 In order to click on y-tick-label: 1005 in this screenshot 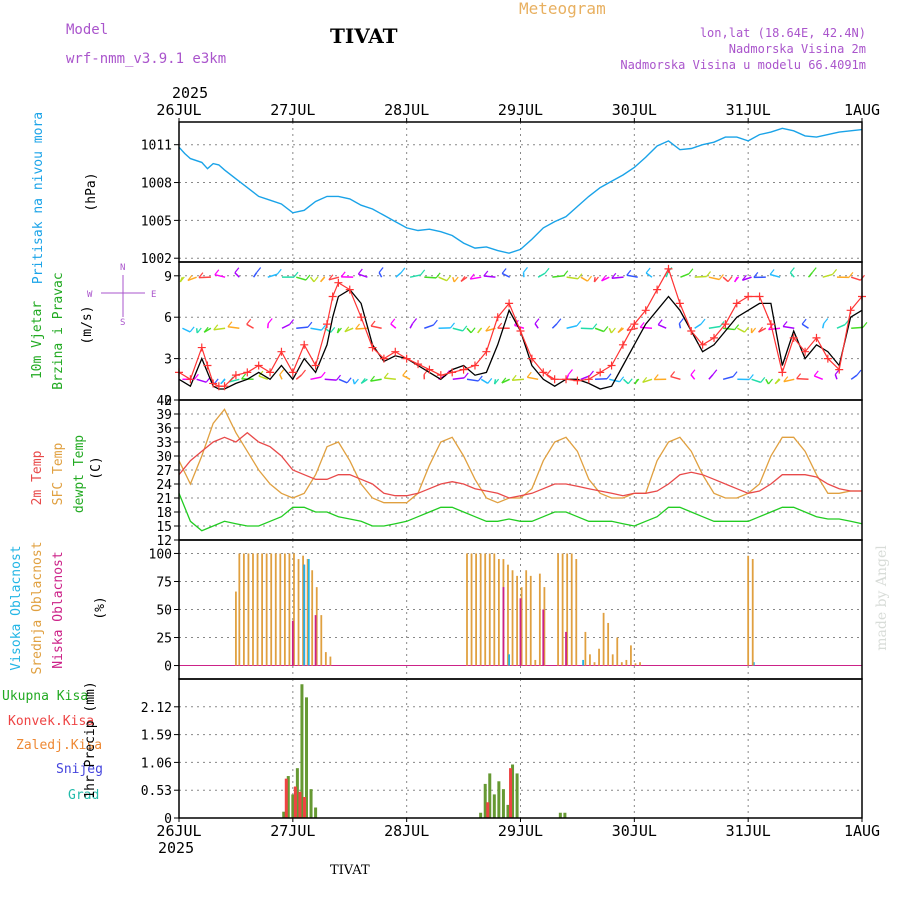, I will do `click(156, 221)`.